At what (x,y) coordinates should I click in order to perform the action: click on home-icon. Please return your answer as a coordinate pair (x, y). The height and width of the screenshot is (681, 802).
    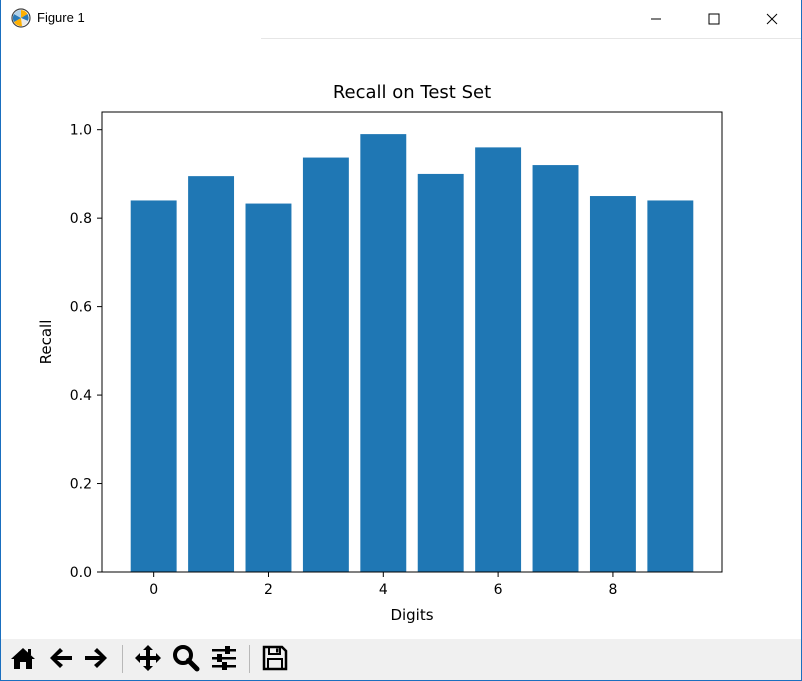
    Looking at the image, I should click on (23, 660).